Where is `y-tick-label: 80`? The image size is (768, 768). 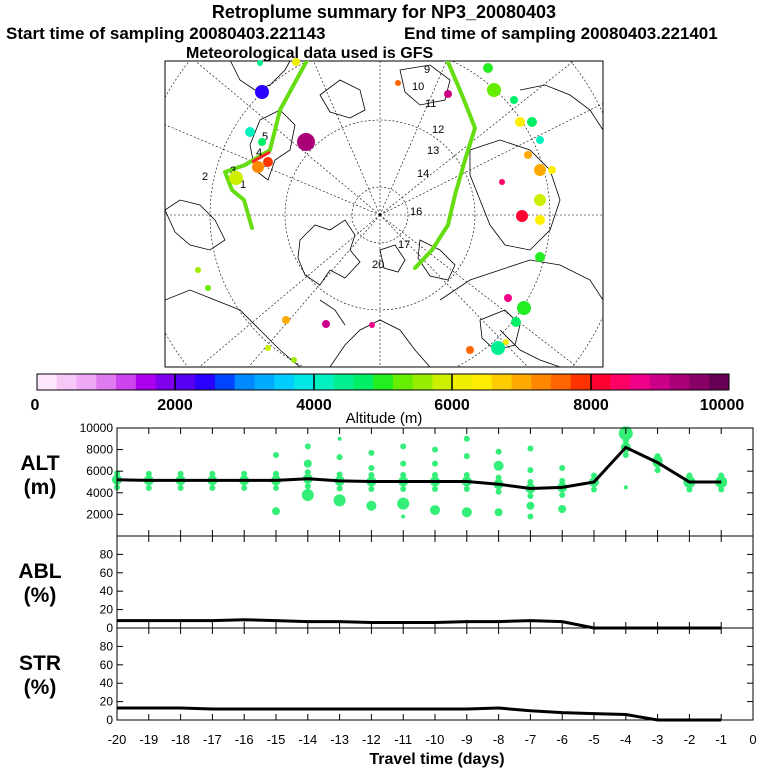 y-tick-label: 80 is located at coordinates (107, 554).